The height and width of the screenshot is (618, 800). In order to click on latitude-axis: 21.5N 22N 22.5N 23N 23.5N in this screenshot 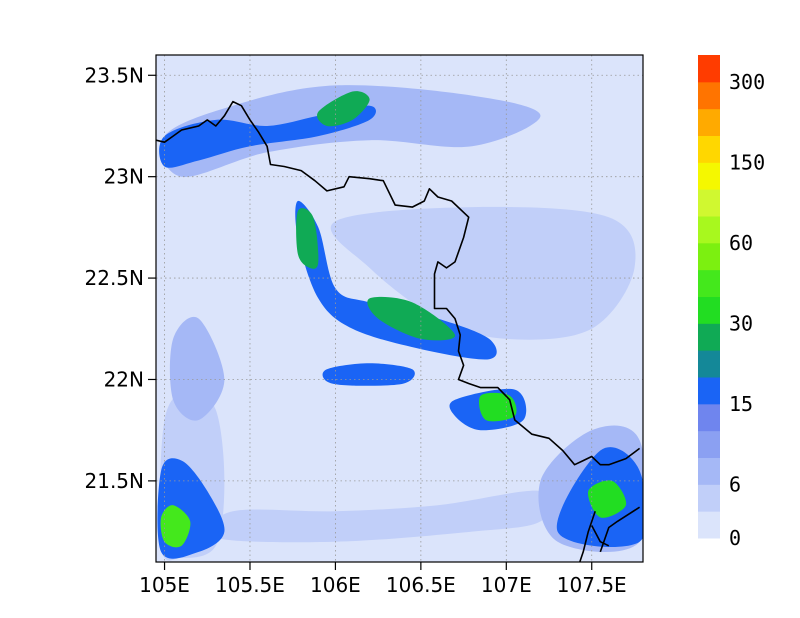, I will do `click(120, 278)`.